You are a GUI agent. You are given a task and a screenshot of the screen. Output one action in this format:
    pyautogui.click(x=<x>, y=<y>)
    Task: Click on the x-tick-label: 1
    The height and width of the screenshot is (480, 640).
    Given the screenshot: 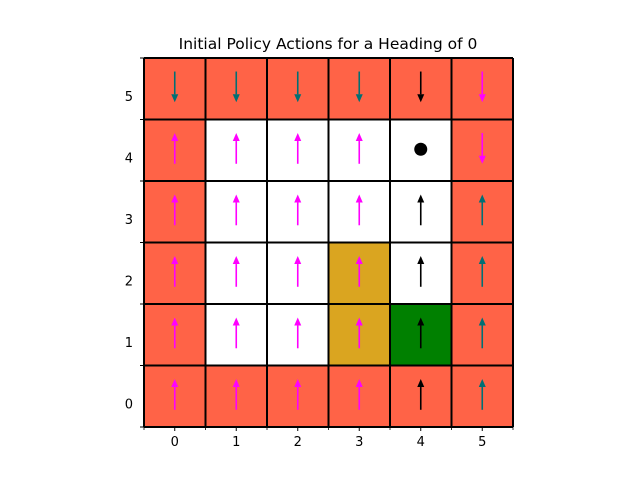 What is the action you would take?
    pyautogui.click(x=236, y=442)
    